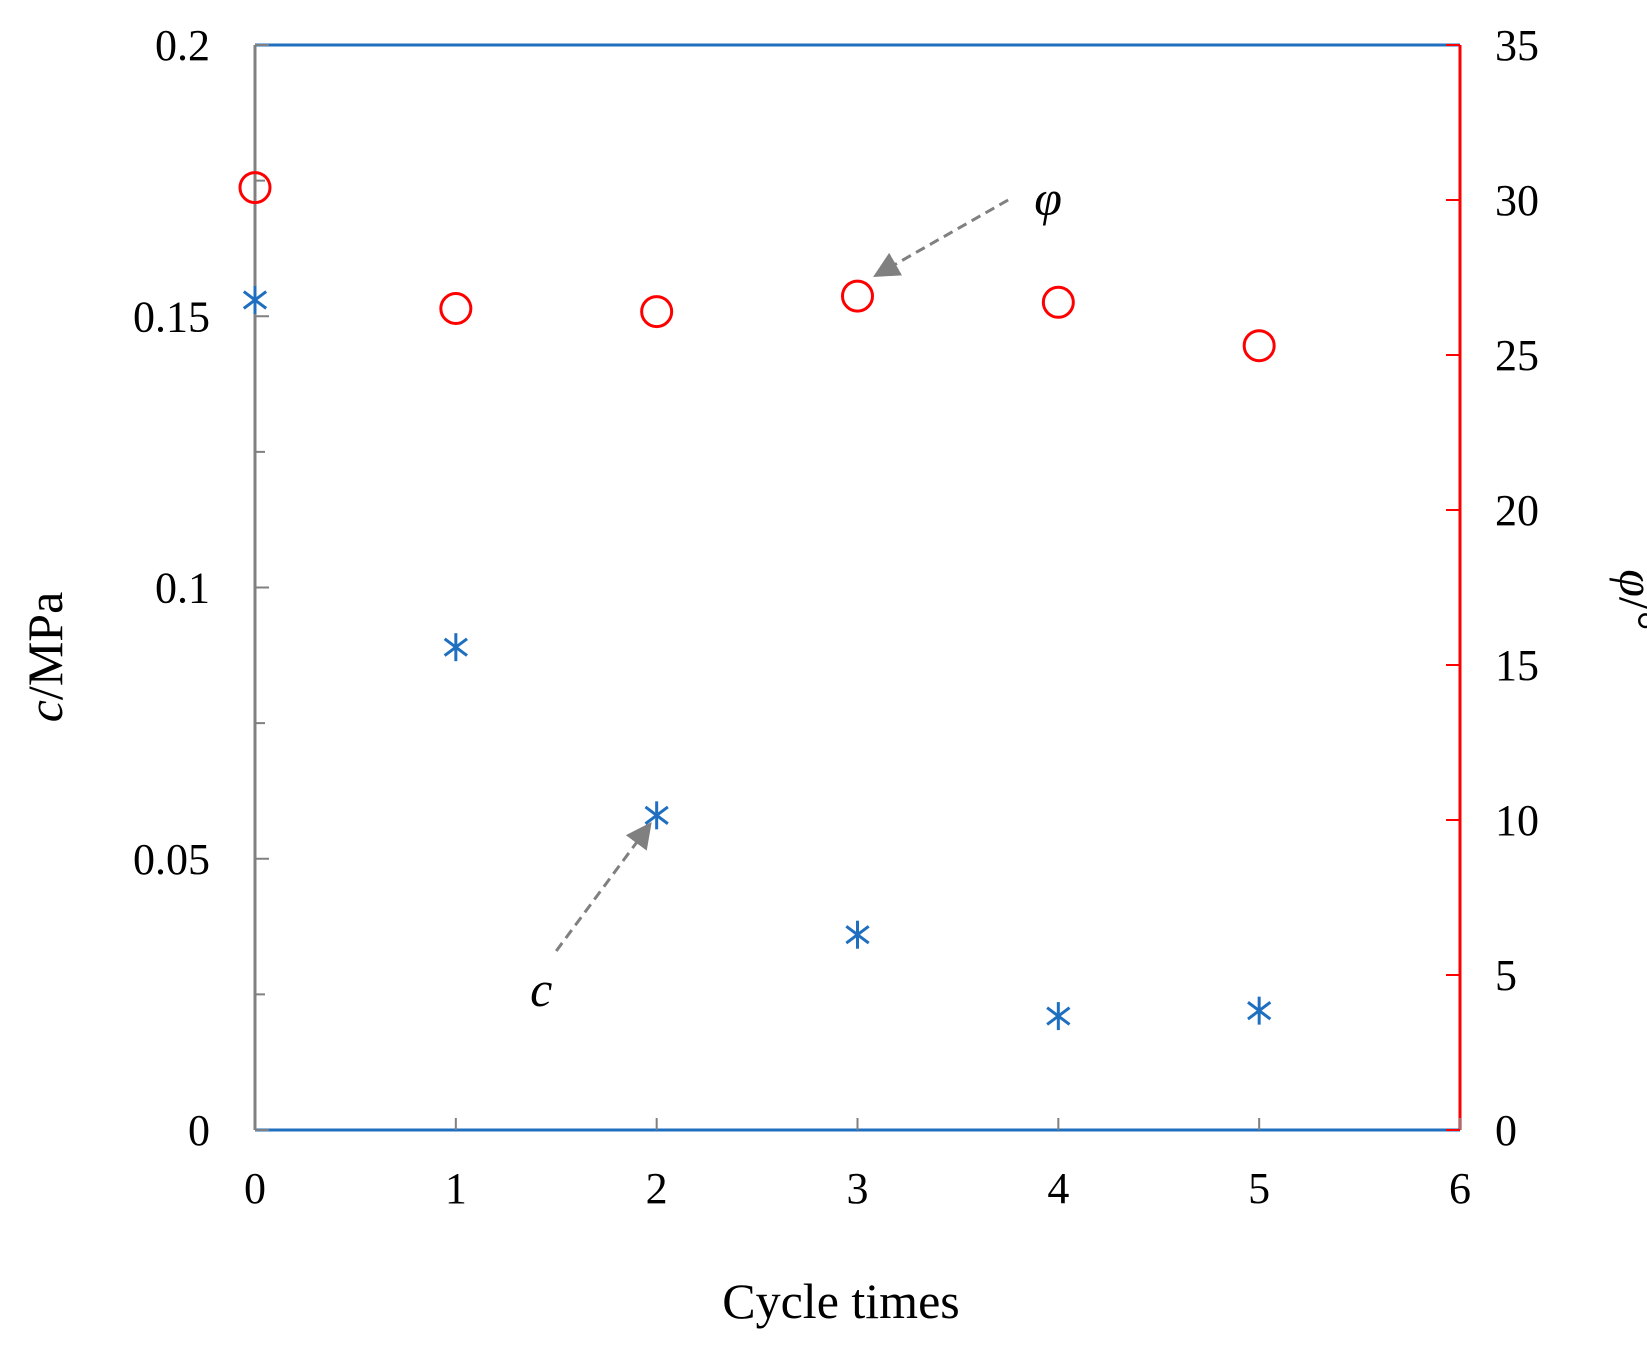 This screenshot has height=1349, width=1647. Describe the element at coordinates (45, 646) in the screenshot. I see `y-left-axis-unit: /MPa` at that location.